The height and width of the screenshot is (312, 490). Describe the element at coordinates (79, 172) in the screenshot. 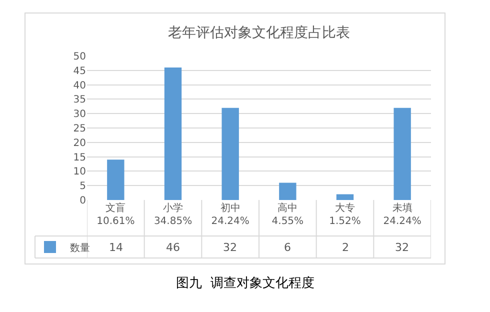

I see `y-tick-label: 10` at that location.